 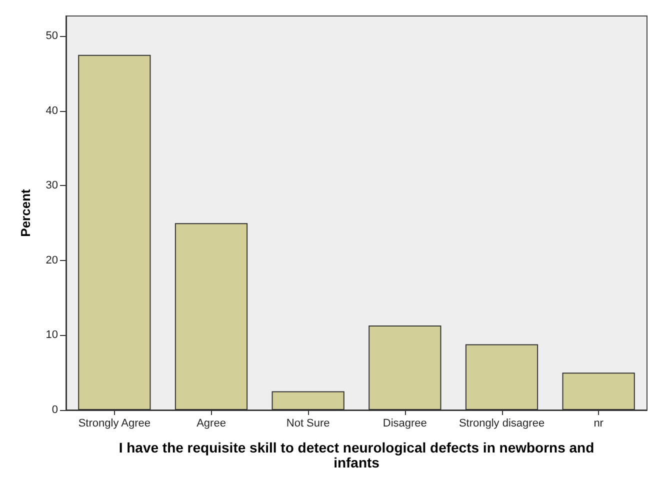 What do you see at coordinates (25, 212) in the screenshot?
I see `y-axis-title: Percent` at bounding box center [25, 212].